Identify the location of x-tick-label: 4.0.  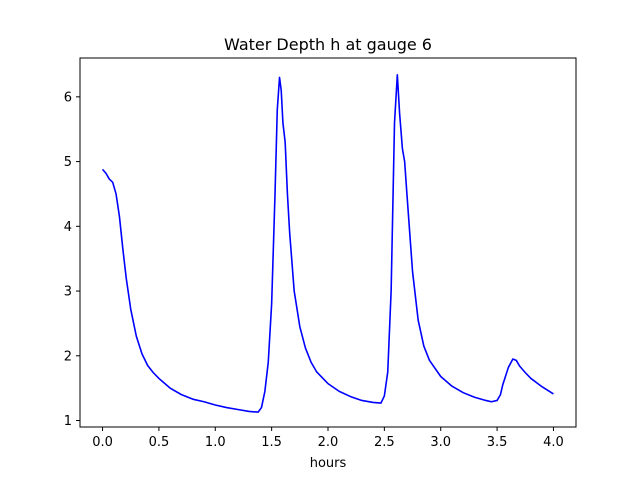
(553, 442).